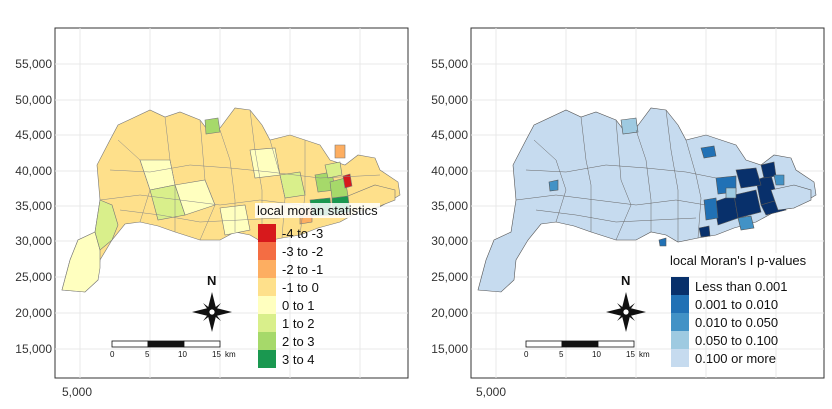  What do you see at coordinates (737, 304) in the screenshot?
I see `legend-label: 0.001 to 0.010` at bounding box center [737, 304].